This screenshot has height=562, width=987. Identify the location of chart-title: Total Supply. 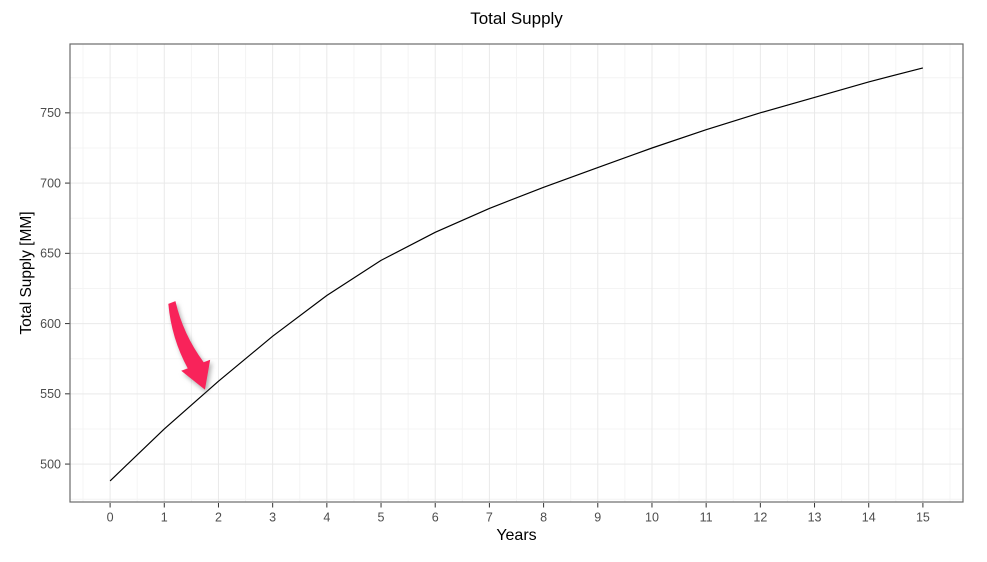
(516, 18).